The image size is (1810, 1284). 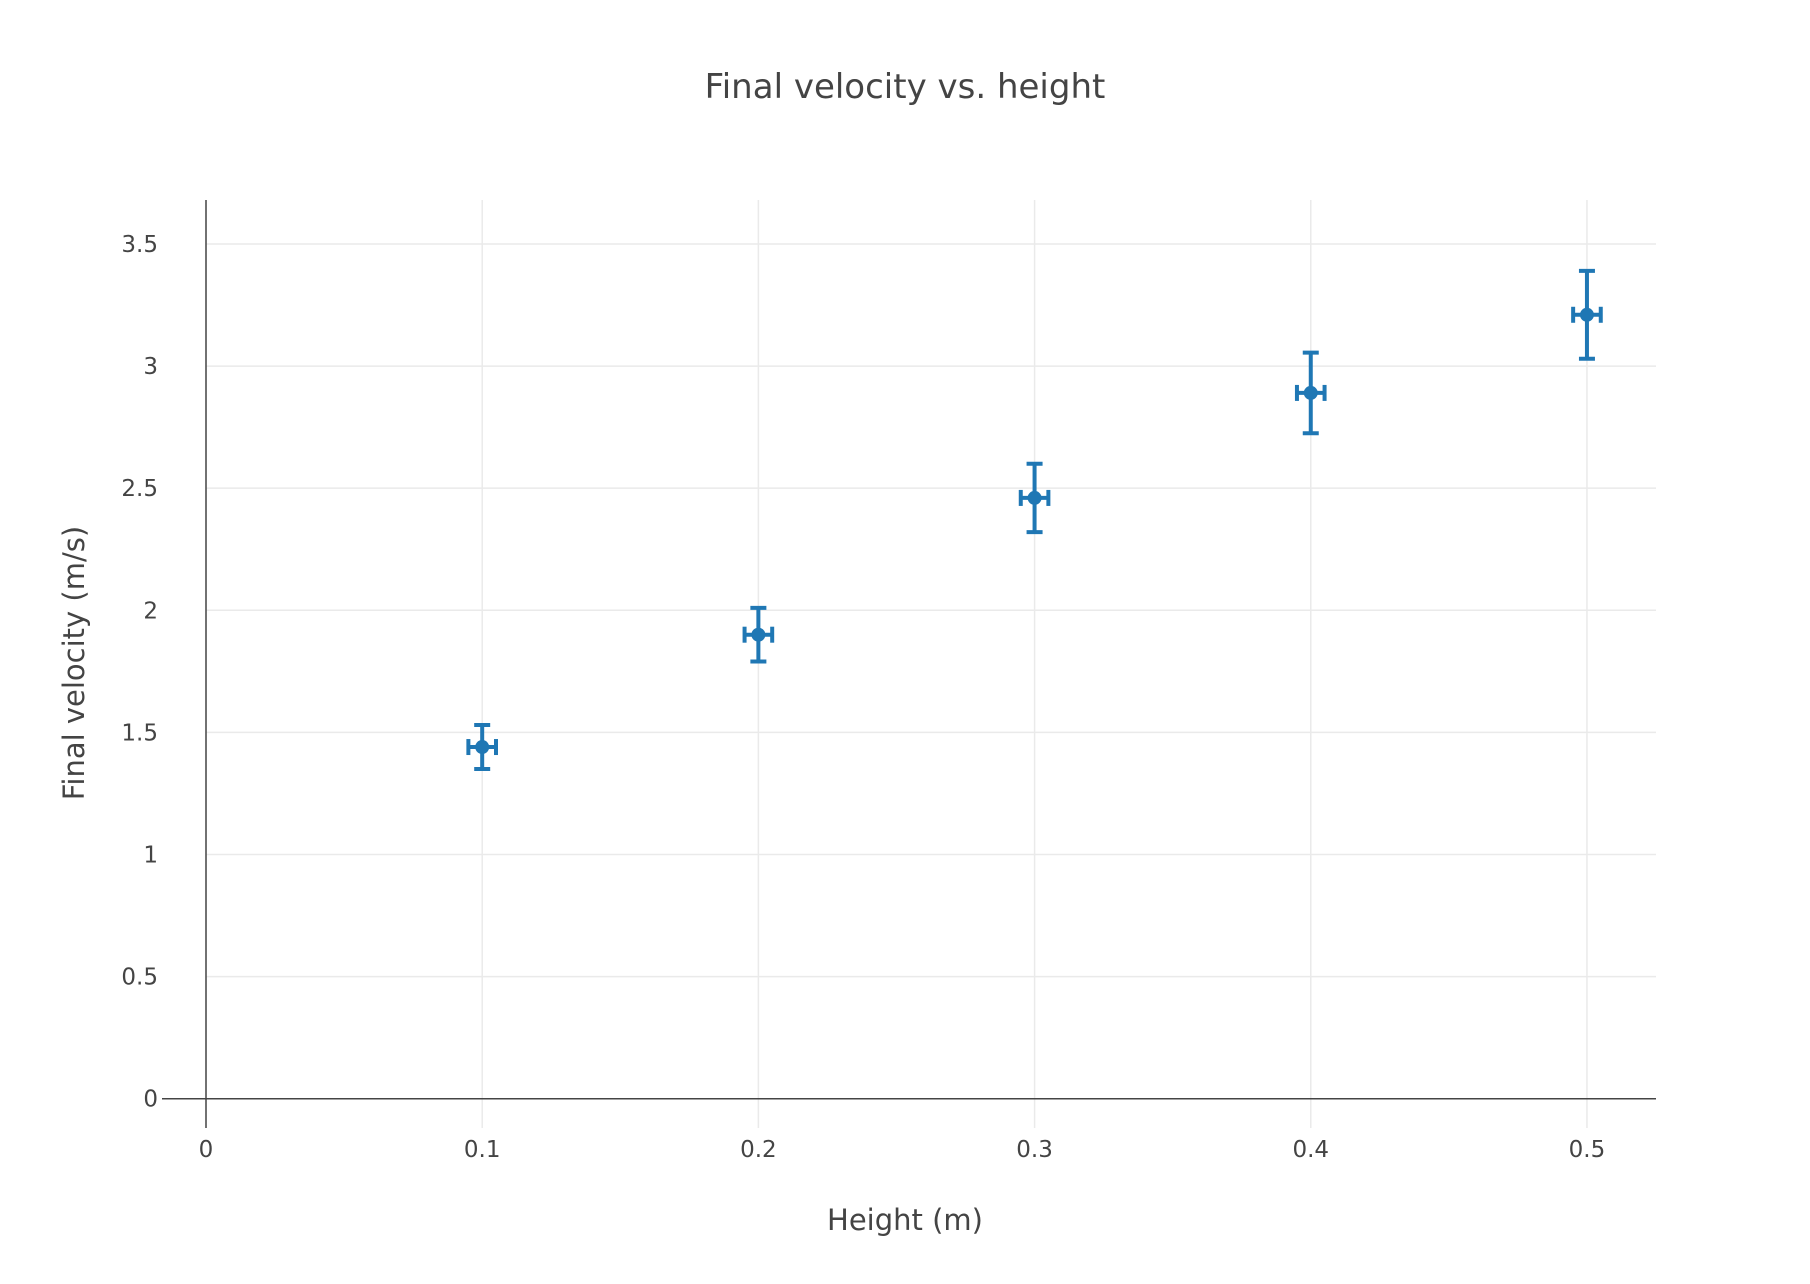 What do you see at coordinates (150, 855) in the screenshot?
I see `y-tick-label: 1` at bounding box center [150, 855].